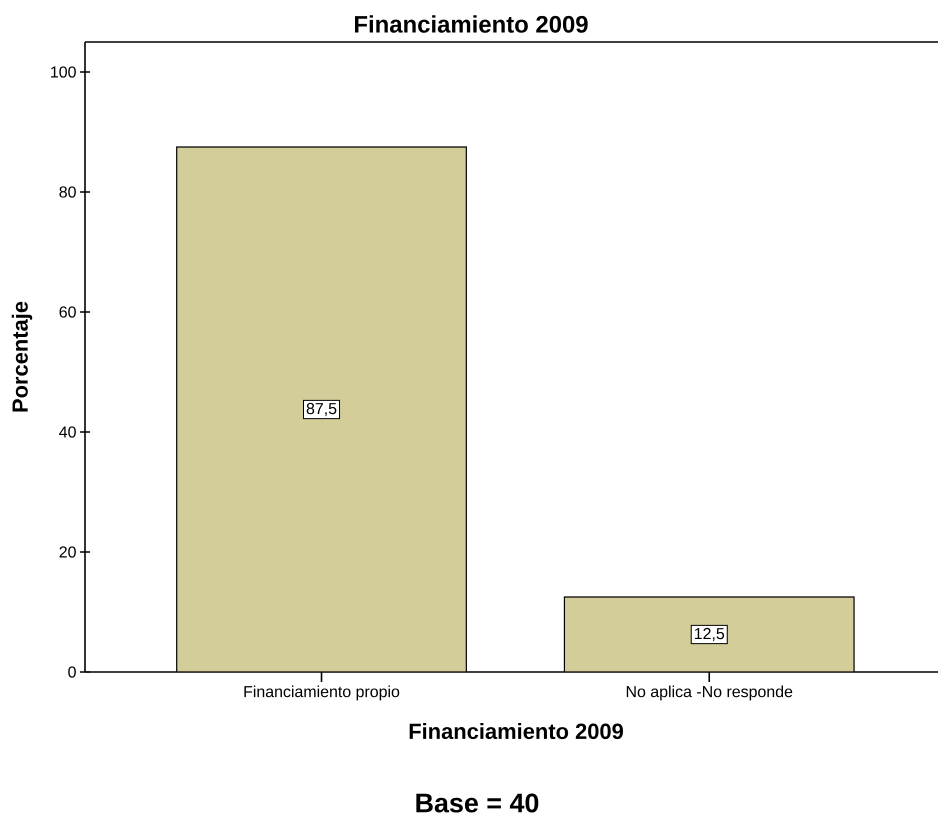 This screenshot has width=938, height=819. Describe the element at coordinates (709, 635) in the screenshot. I see `data-label: 12,5` at that location.